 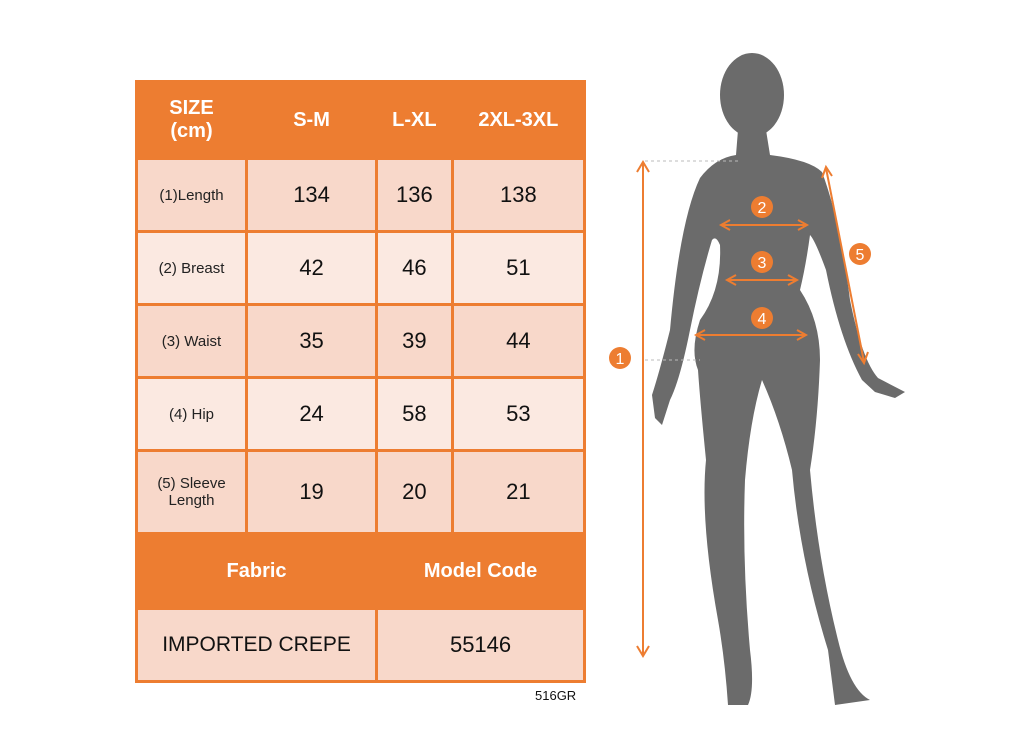 I want to click on cell: 46, so click(x=414, y=268).